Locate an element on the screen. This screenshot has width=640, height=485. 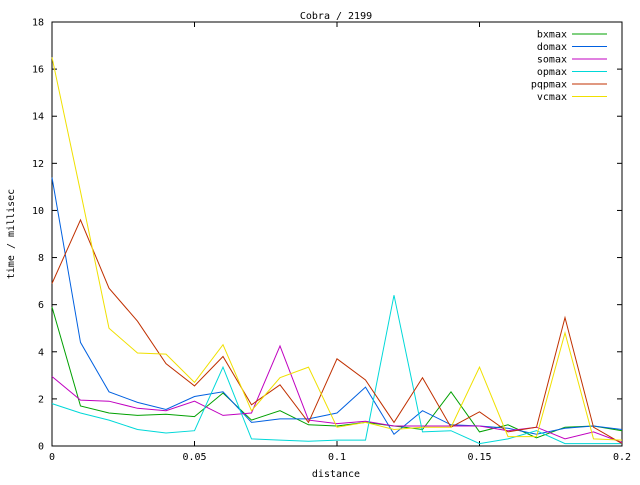
y-tick-label: 6 is located at coordinates (41, 305).